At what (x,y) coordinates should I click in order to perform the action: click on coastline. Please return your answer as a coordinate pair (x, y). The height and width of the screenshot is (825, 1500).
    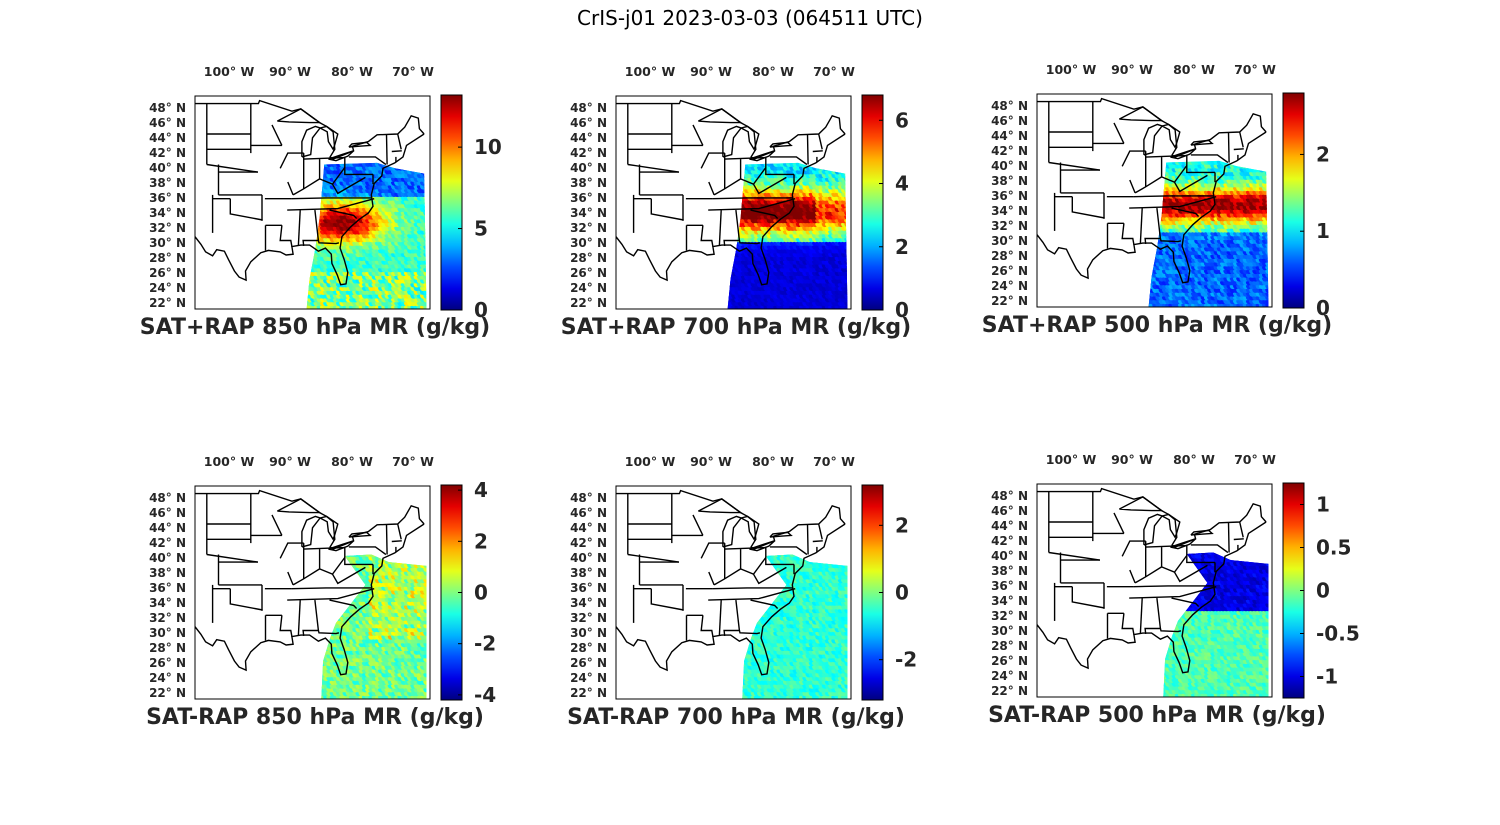
    Looking at the image, I should click on (731, 209).